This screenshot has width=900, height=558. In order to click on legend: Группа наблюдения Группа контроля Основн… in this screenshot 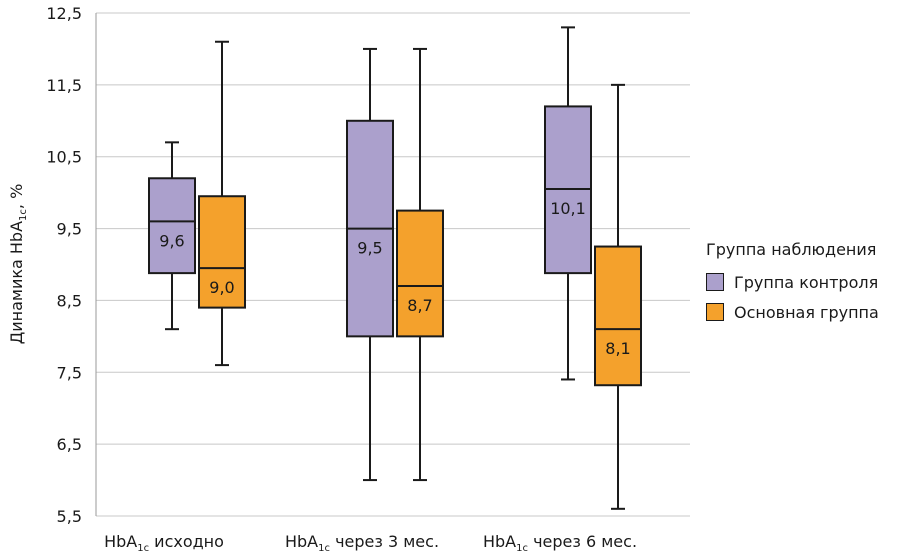, I will do `click(792, 286)`.